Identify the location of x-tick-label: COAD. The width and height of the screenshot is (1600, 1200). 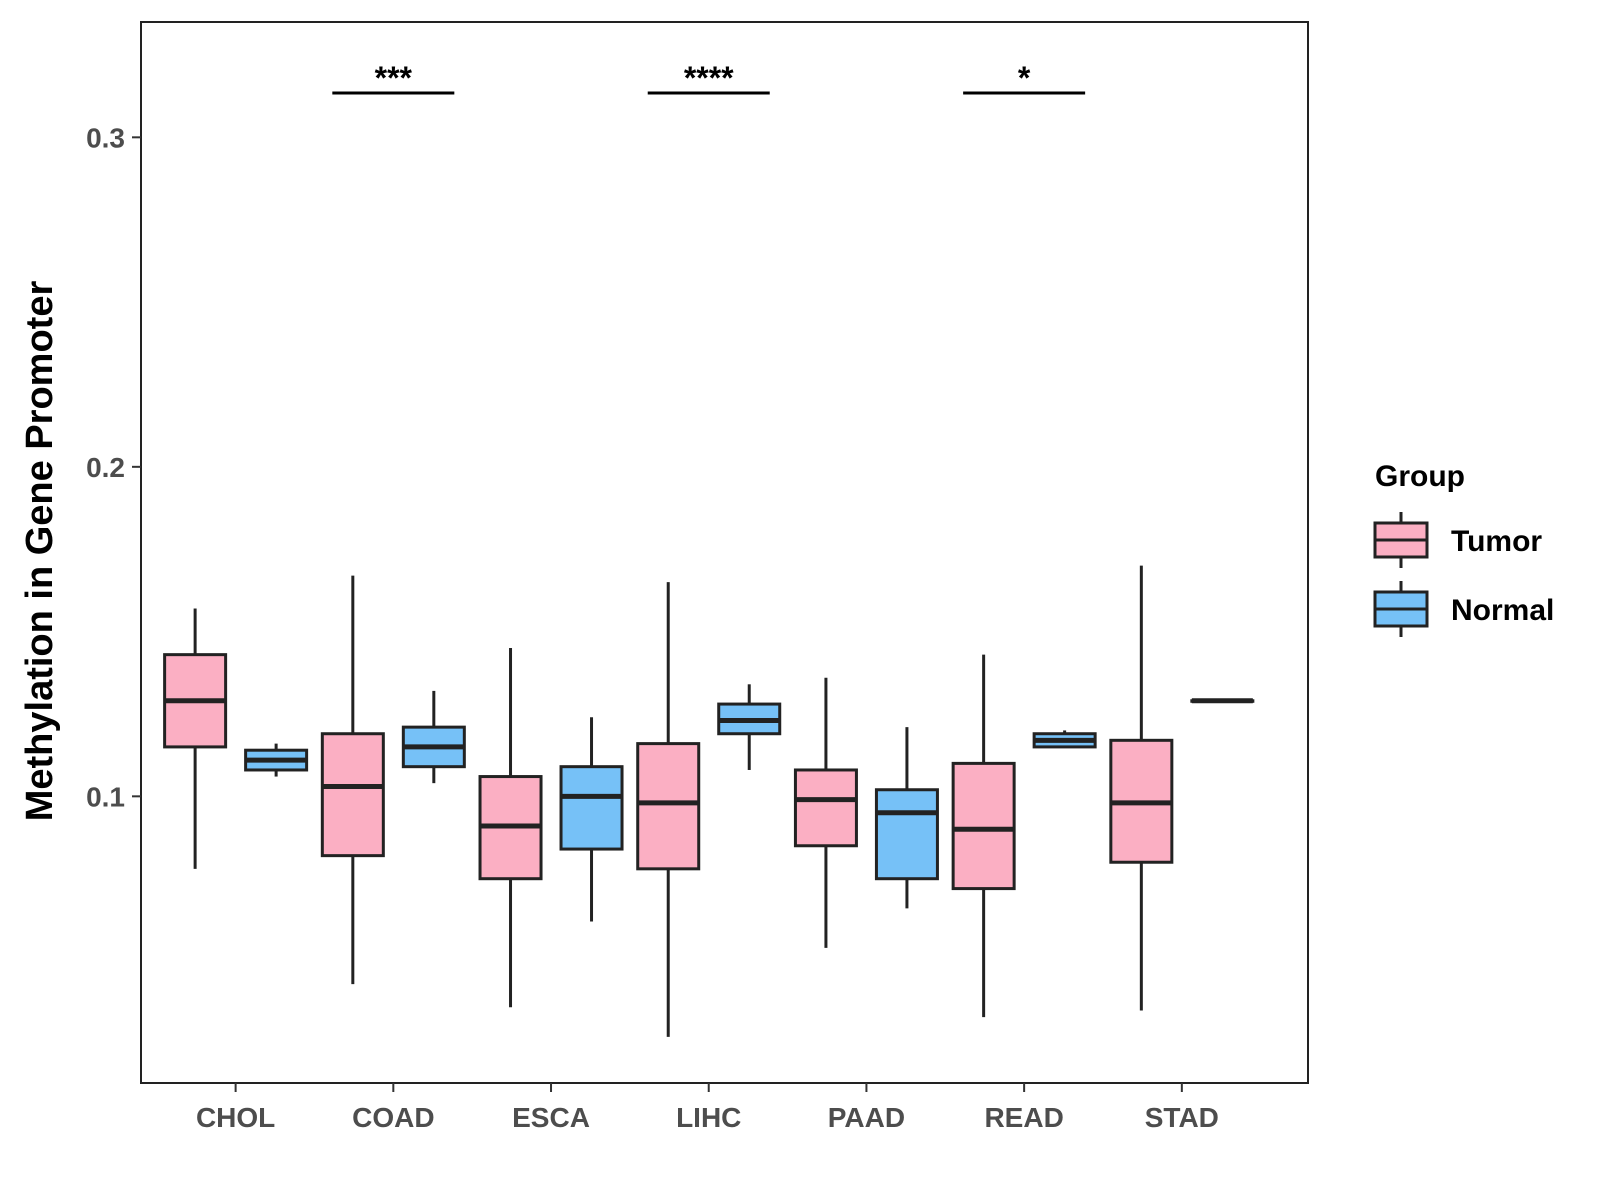
(393, 1117).